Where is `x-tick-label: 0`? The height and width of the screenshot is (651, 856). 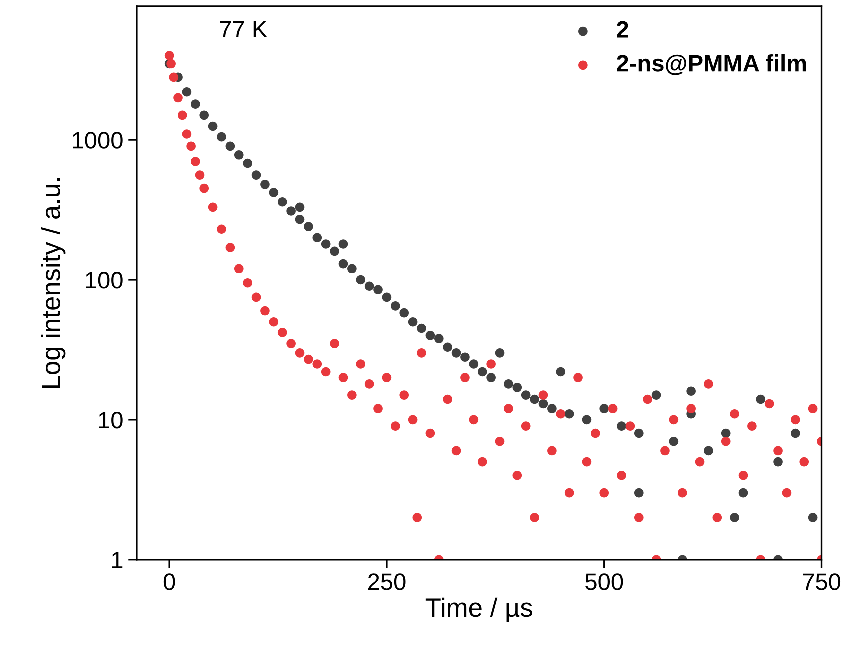 x-tick-label: 0 is located at coordinates (170, 582).